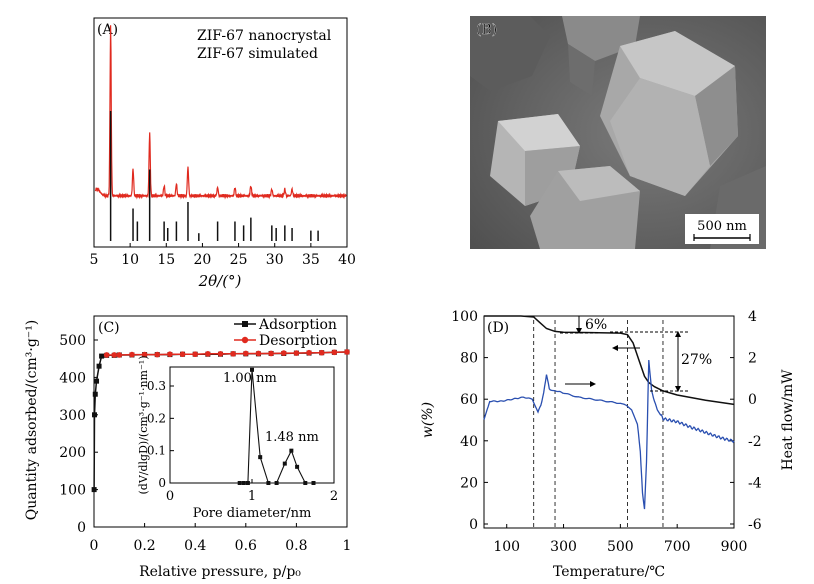 This screenshot has width=814, height=584. I want to click on series-dsc-line, so click(609, 434).